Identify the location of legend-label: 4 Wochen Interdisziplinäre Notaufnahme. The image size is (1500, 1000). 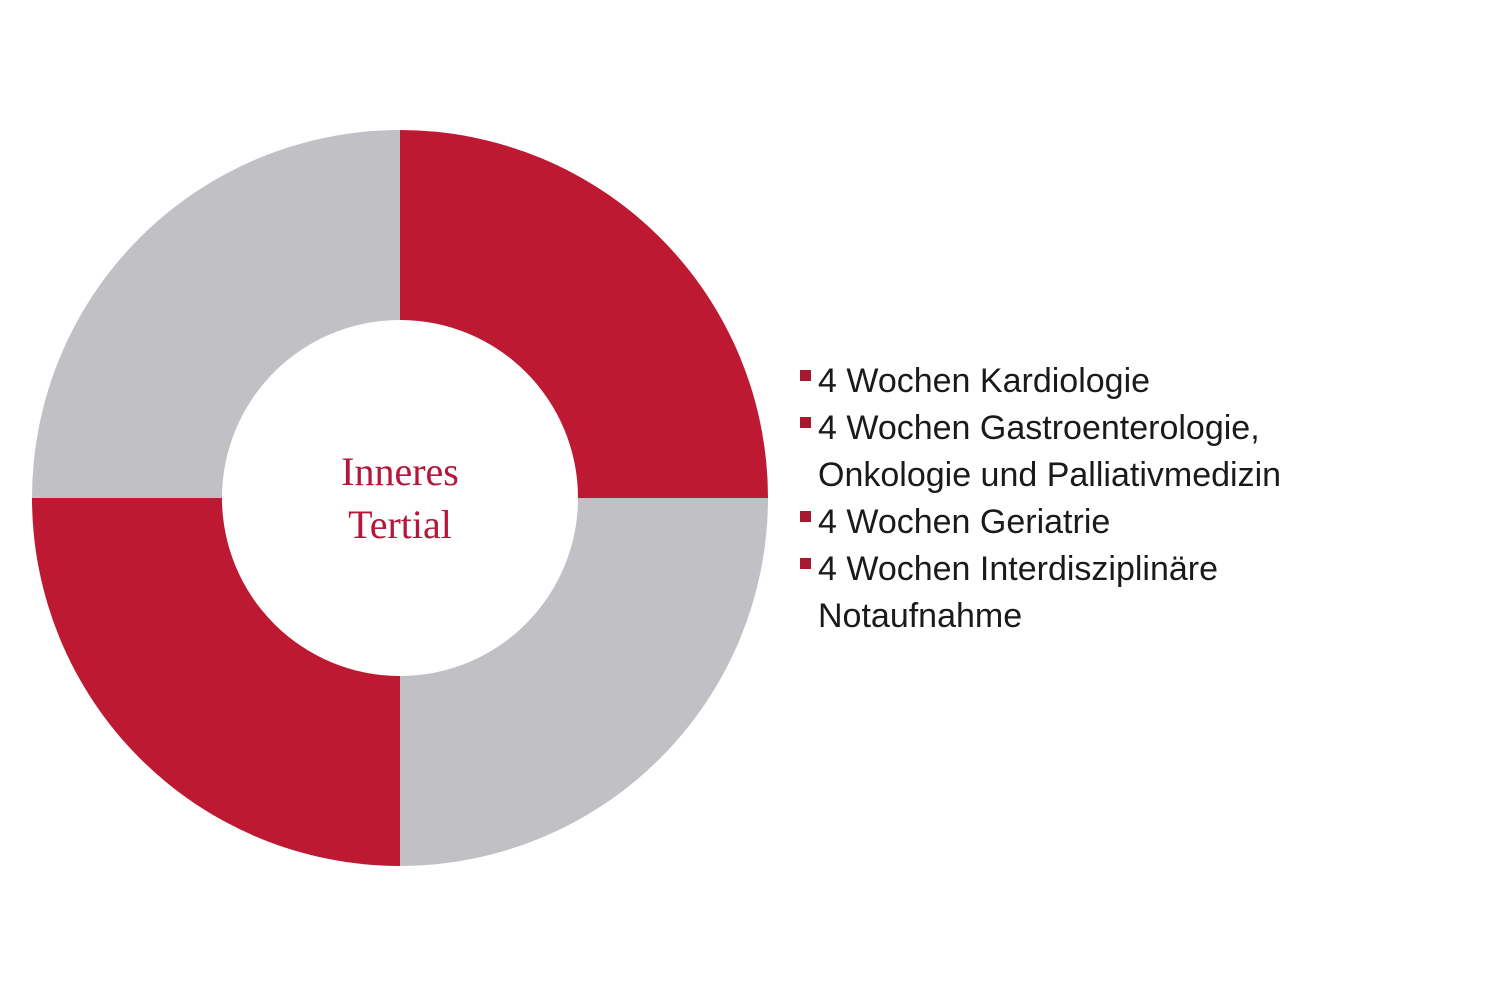
(1018, 592).